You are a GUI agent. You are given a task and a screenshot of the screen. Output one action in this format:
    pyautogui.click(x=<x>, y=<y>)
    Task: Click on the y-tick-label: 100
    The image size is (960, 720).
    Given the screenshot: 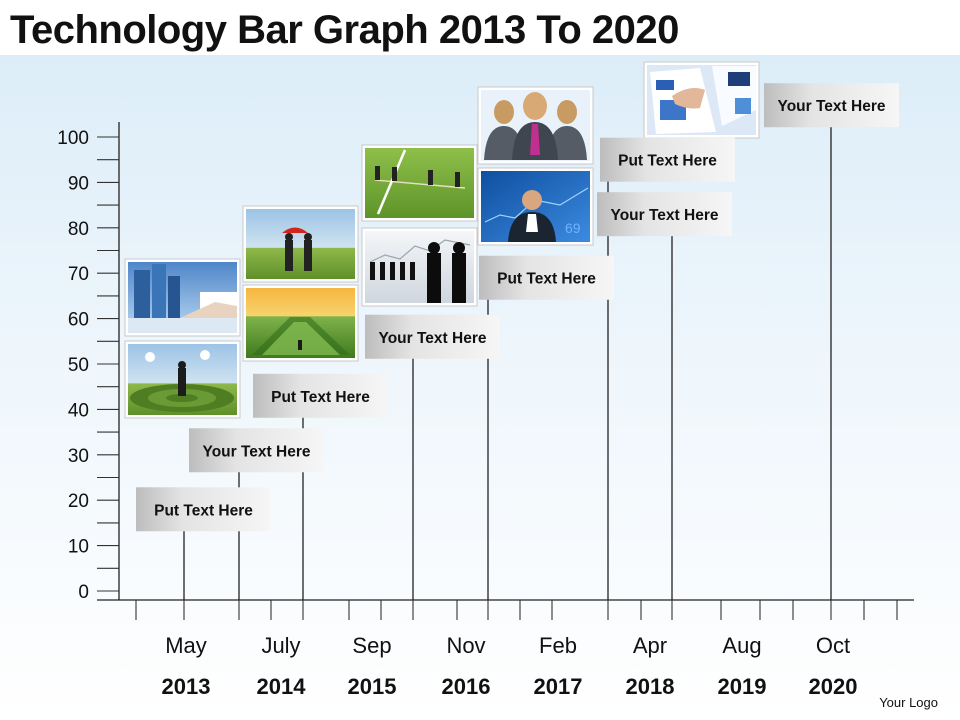 What is the action you would take?
    pyautogui.click(x=73, y=138)
    